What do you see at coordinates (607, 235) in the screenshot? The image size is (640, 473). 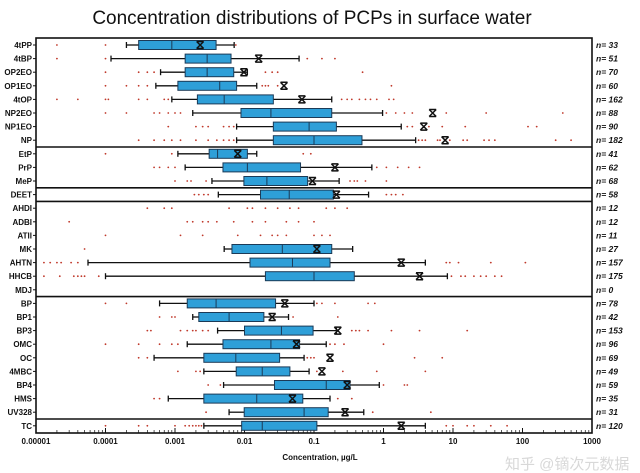 I see `sample-count-ATII: n= 11` at bounding box center [607, 235].